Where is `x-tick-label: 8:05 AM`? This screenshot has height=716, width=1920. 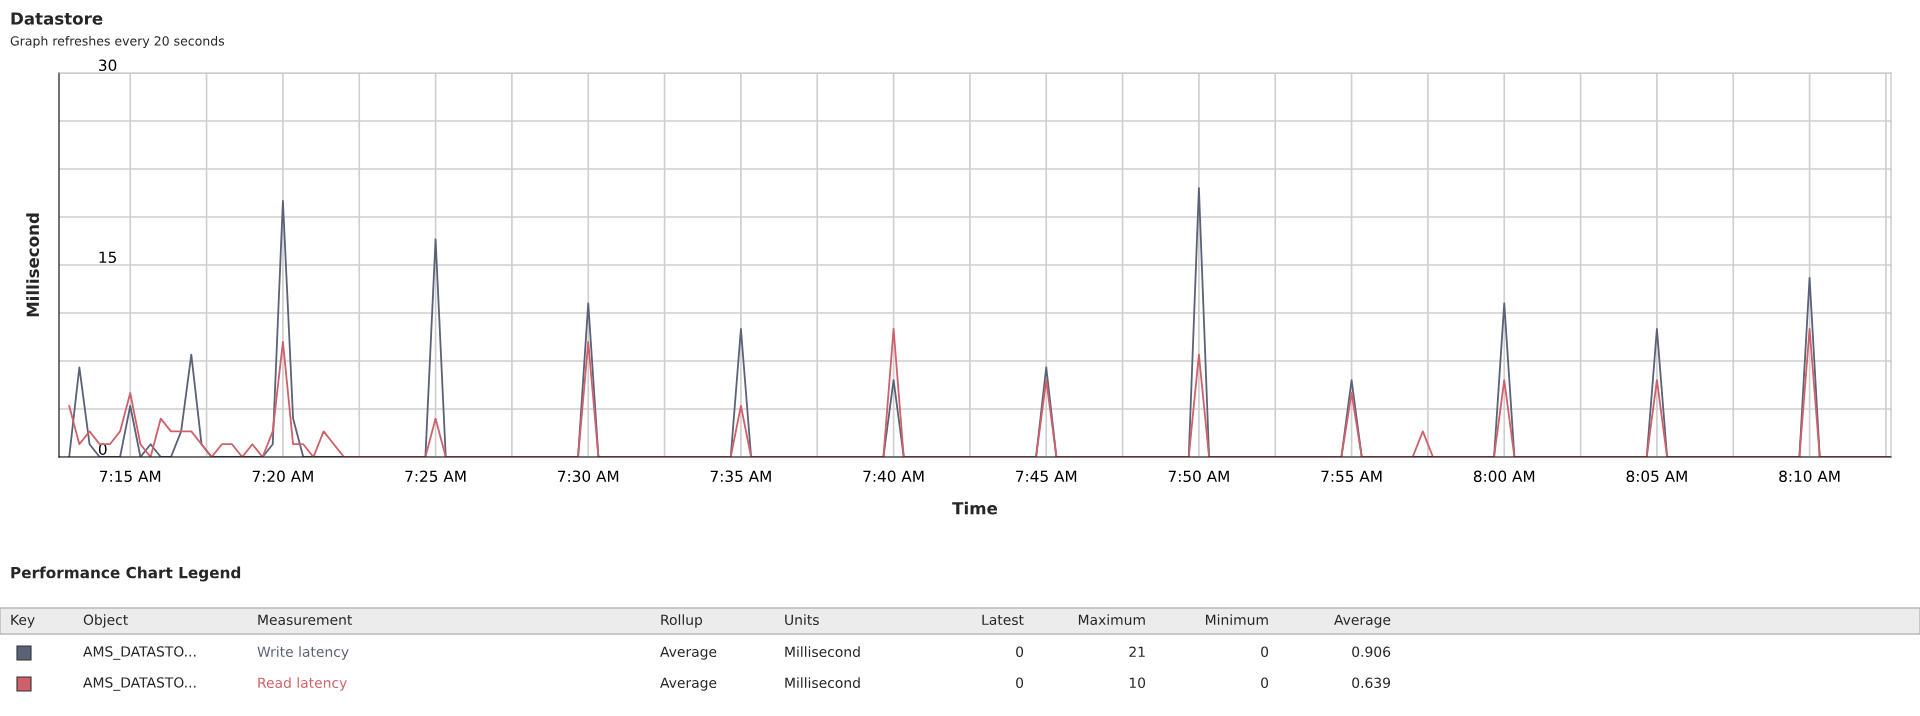
x-tick-label: 8:05 AM is located at coordinates (1656, 476).